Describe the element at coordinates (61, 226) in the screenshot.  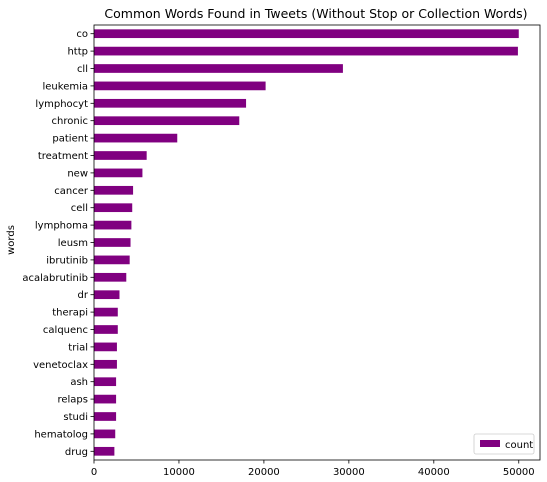
I see `y-tick-label: lymphoma` at that location.